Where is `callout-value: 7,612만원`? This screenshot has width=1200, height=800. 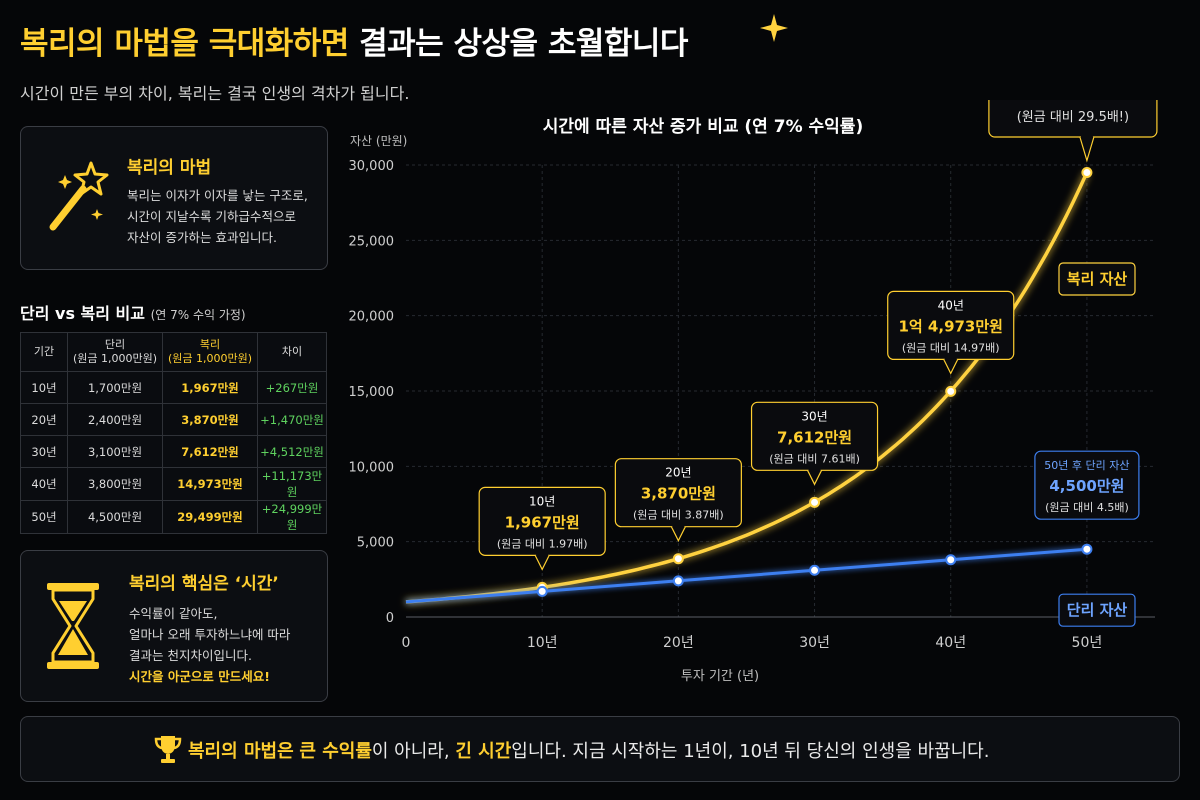 callout-value: 7,612만원 is located at coordinates (814, 437).